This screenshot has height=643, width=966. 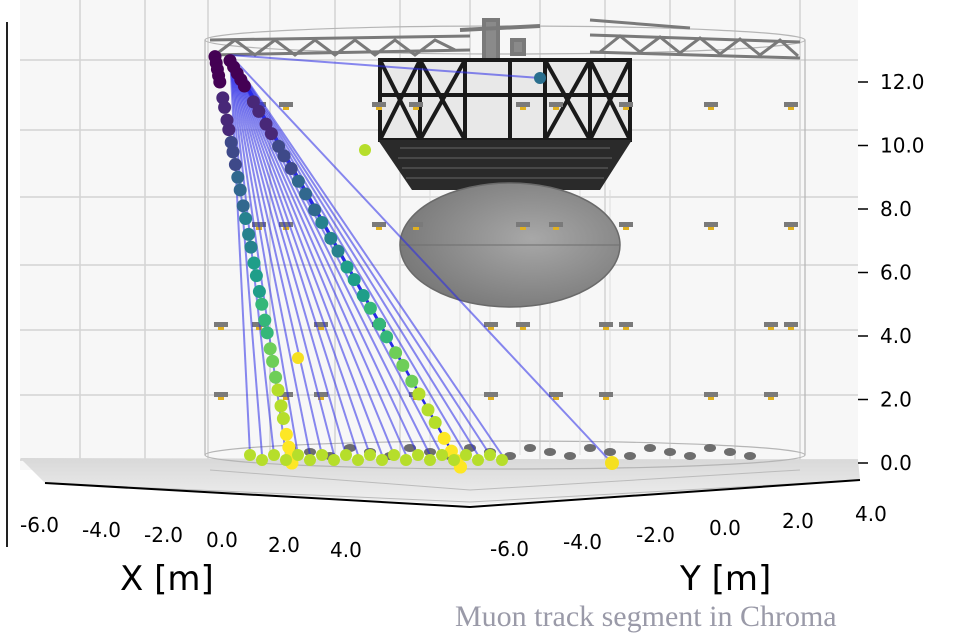 I want to click on y-axis-ticks: -6.0 -4.0 -2.0 0.0 2.0 4.0, so click(x=688, y=531).